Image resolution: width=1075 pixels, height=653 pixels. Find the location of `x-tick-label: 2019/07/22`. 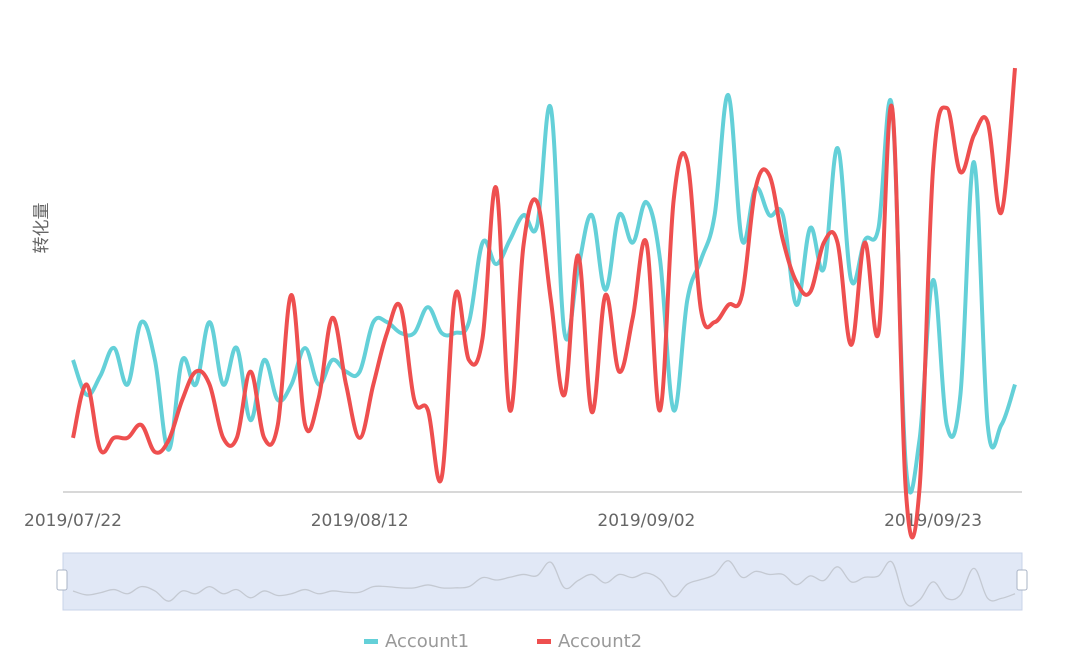

x-tick-label: 2019/07/22 is located at coordinates (73, 521).